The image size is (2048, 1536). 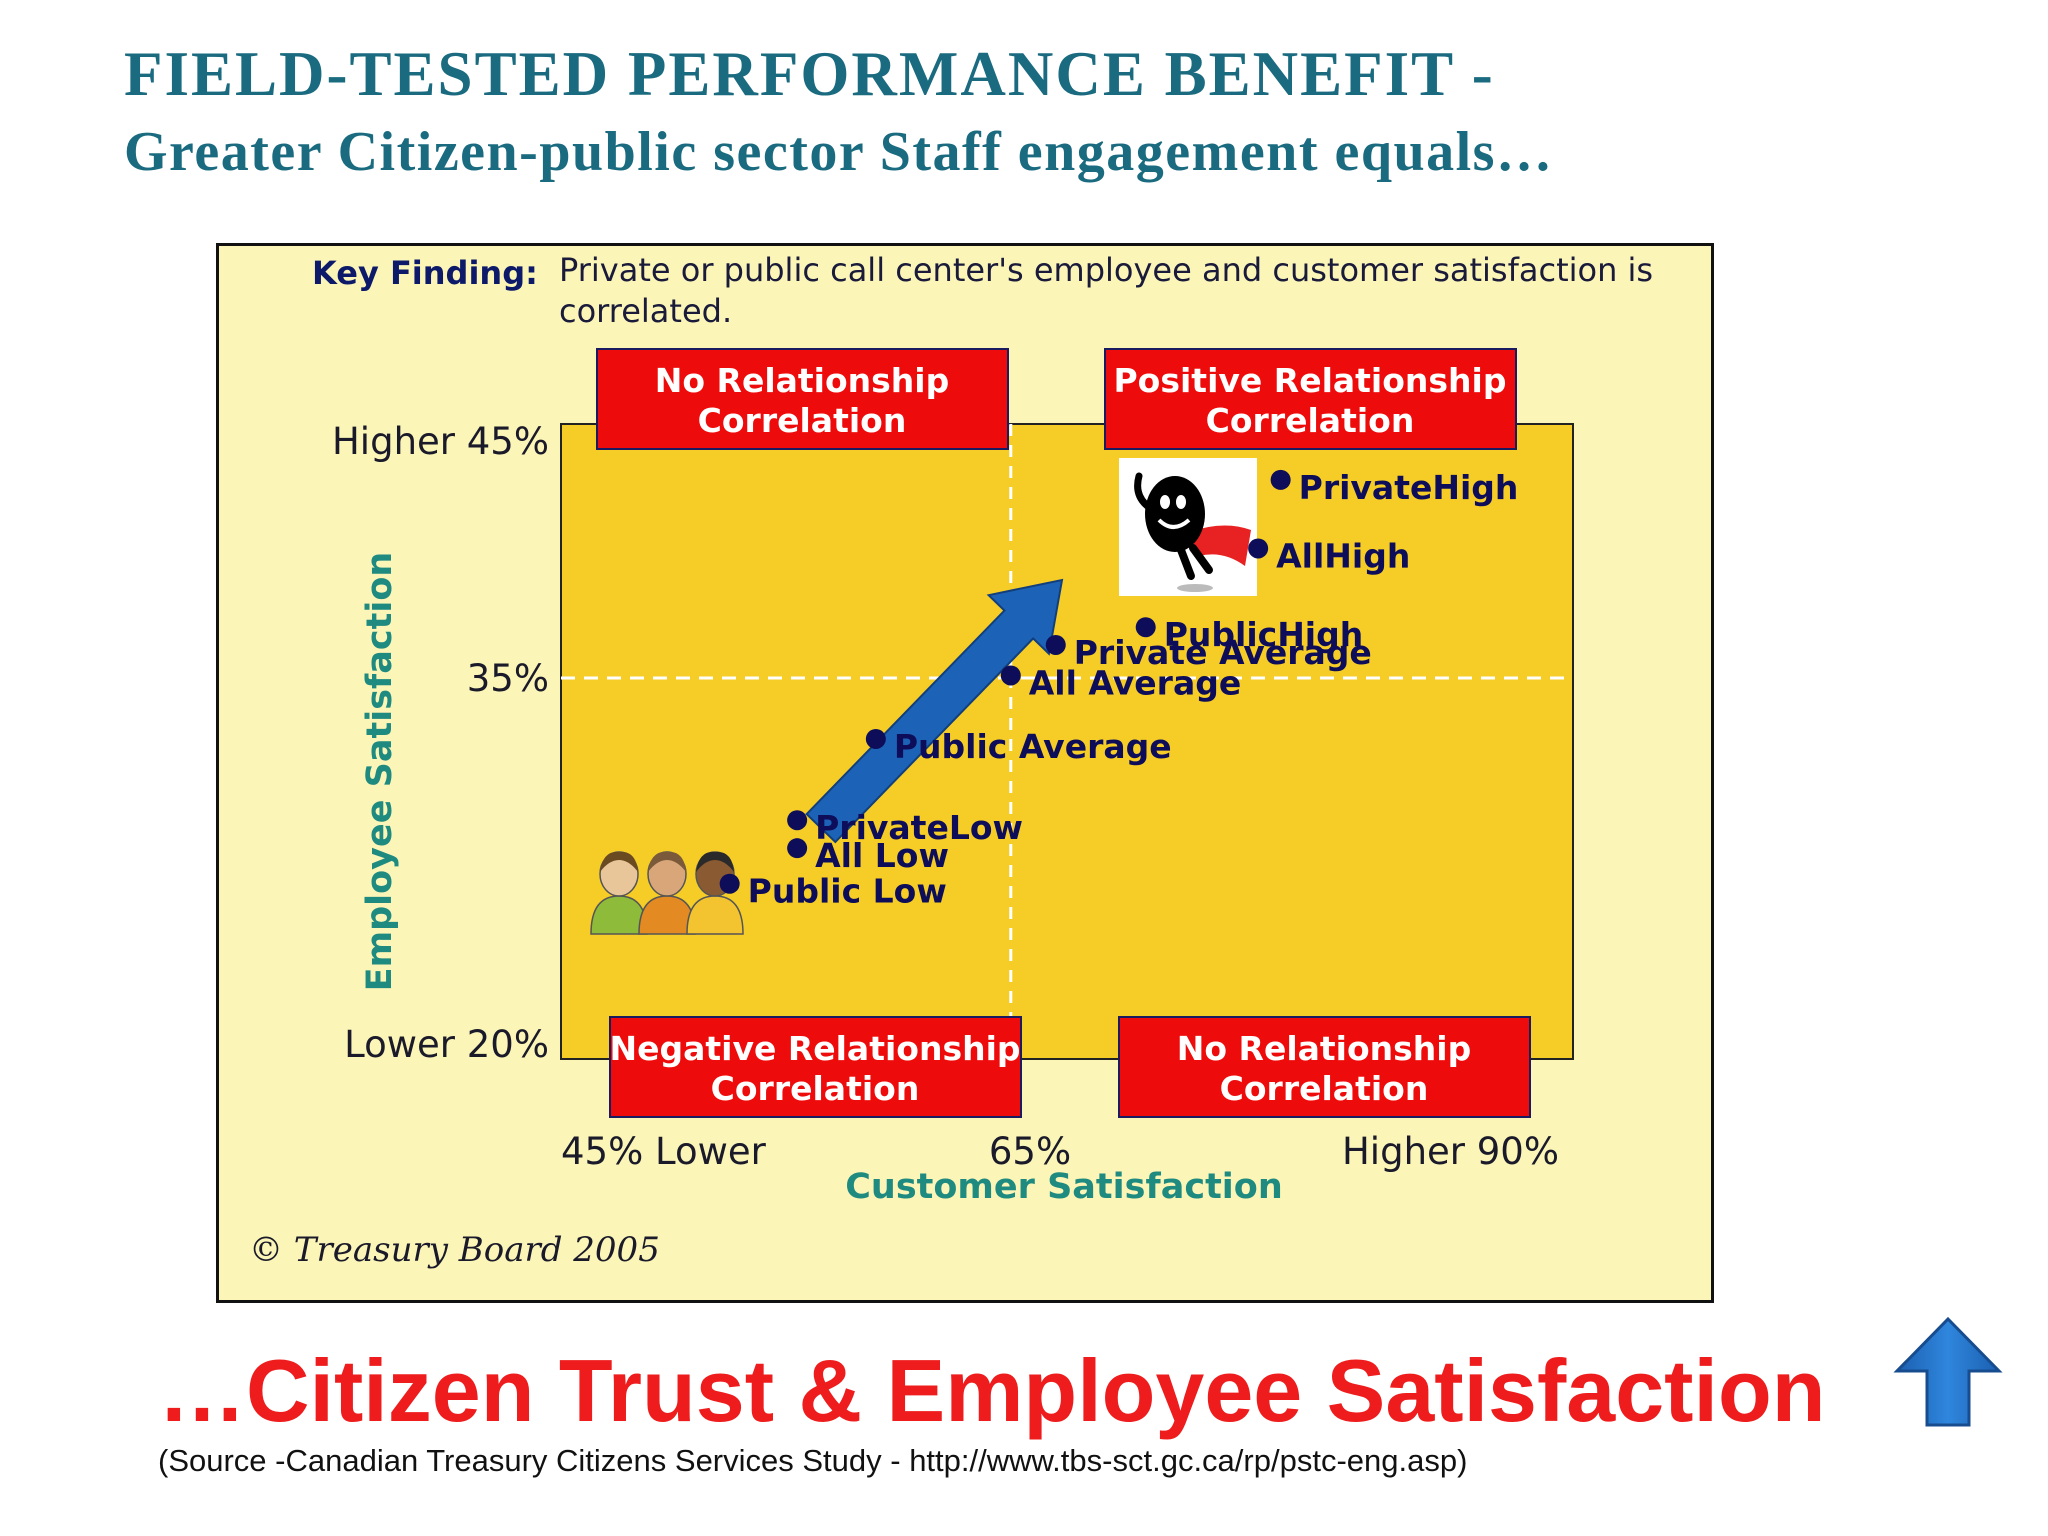 What do you see at coordinates (1220, 545) in the screenshot?
I see `icon-cape` at bounding box center [1220, 545].